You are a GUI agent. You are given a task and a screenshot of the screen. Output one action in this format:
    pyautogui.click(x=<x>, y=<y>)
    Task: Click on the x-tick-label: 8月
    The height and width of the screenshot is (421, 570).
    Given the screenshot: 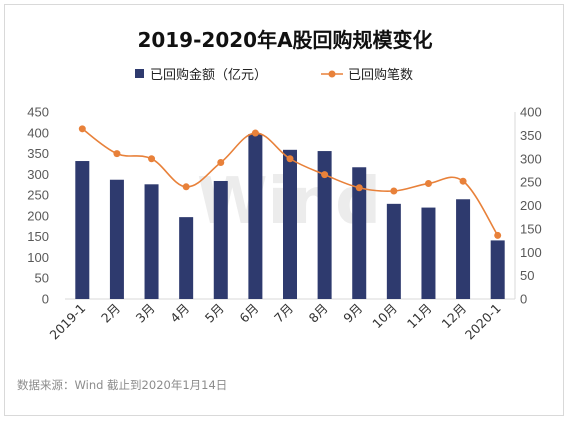 What is the action you would take?
    pyautogui.click(x=318, y=313)
    